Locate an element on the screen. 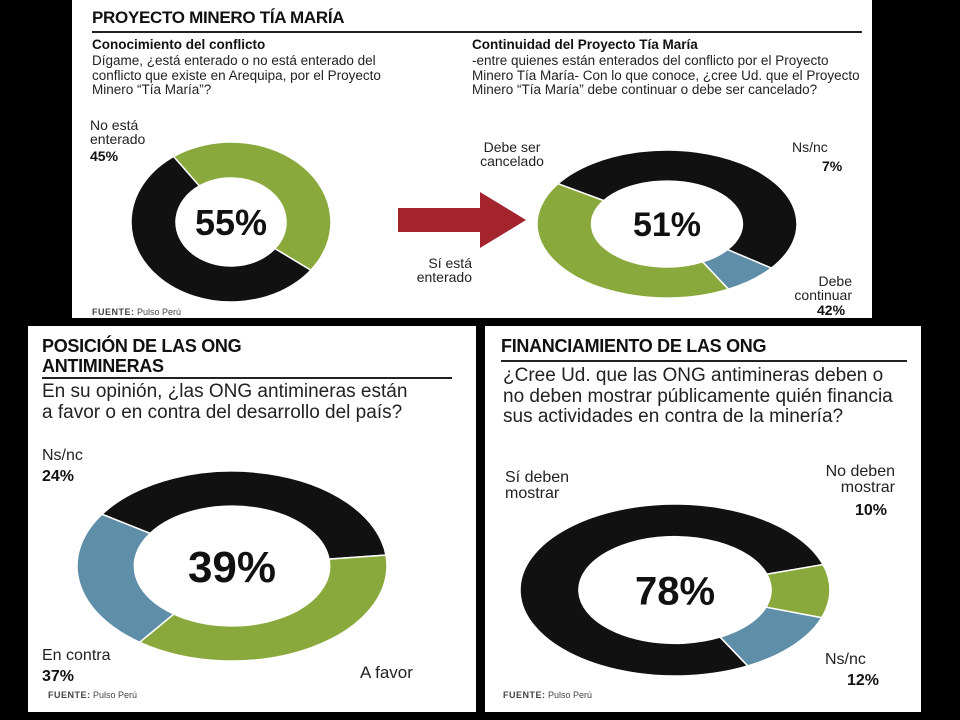  slice-debe-continuar is located at coordinates (633, 240).